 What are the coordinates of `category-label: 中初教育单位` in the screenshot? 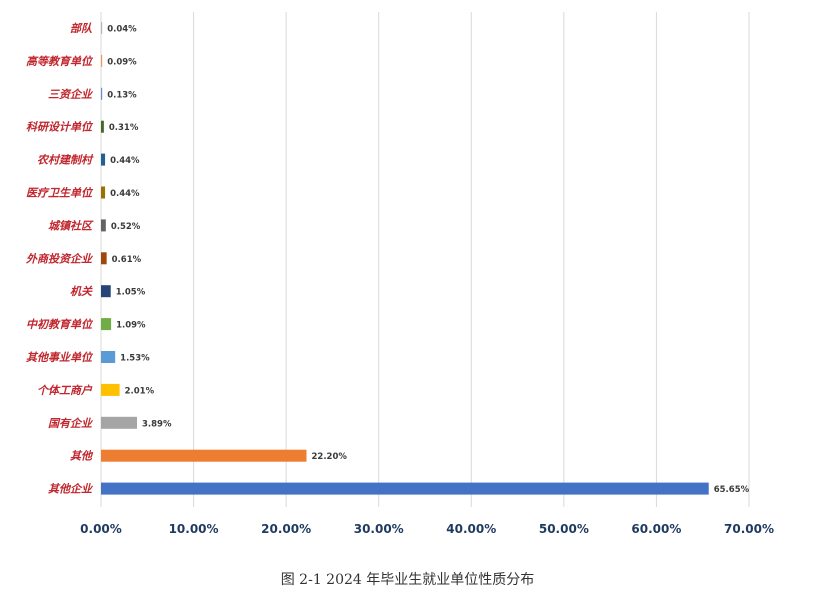 It's located at (60, 324).